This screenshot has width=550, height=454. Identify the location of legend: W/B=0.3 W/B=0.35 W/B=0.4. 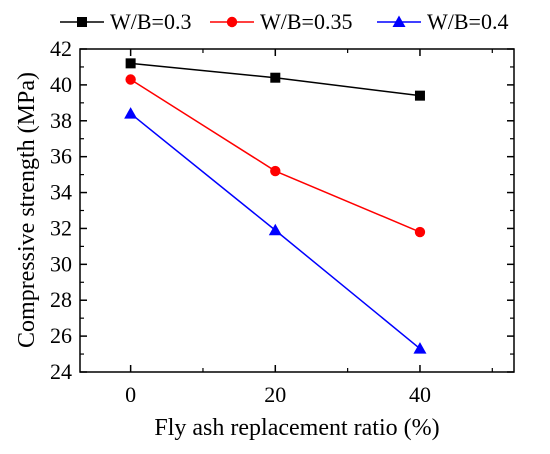
(284, 21).